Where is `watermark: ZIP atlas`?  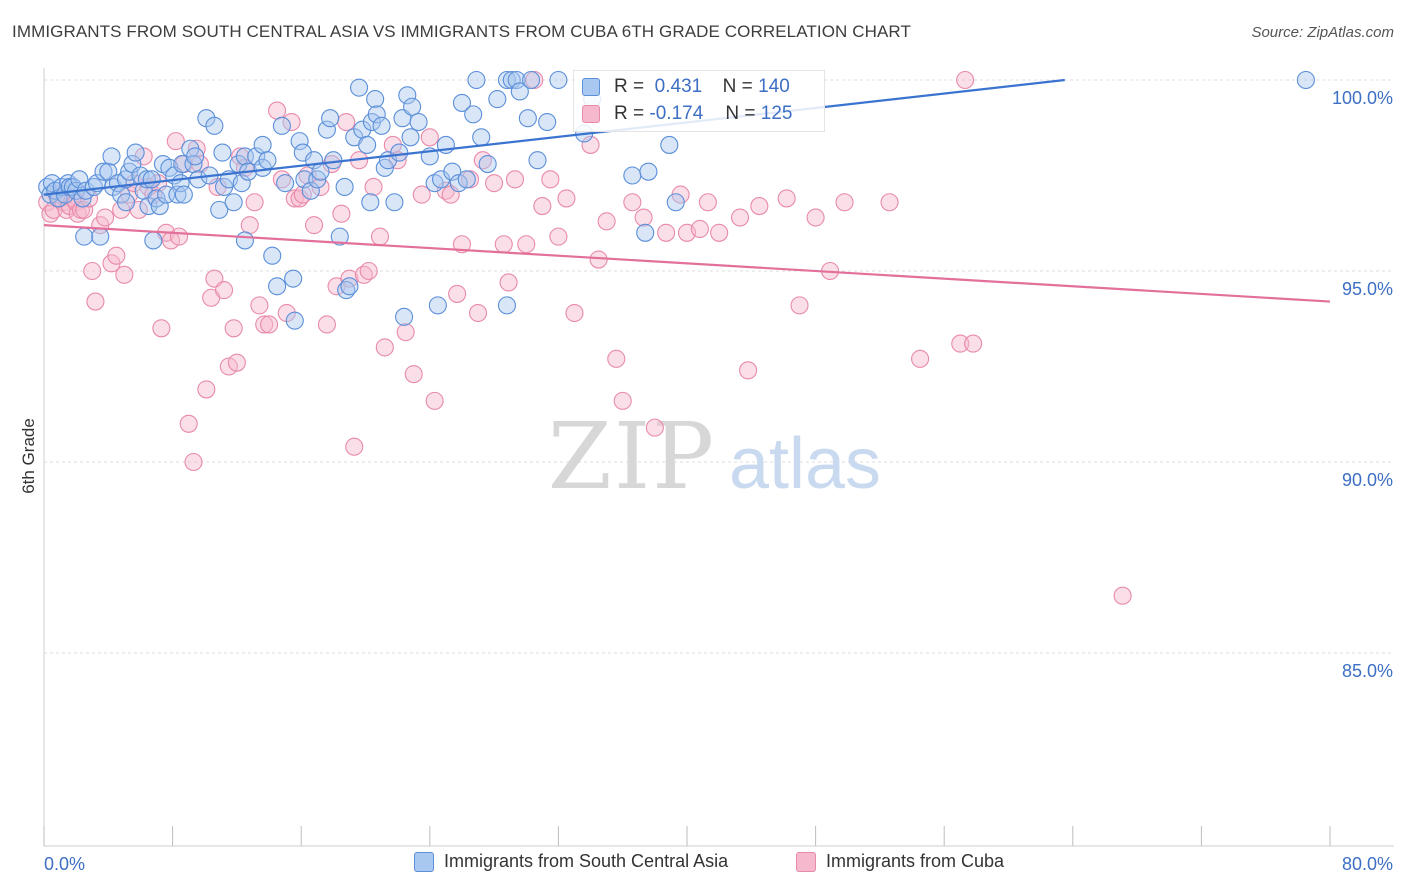 watermark: ZIP atlas is located at coordinates (714, 456).